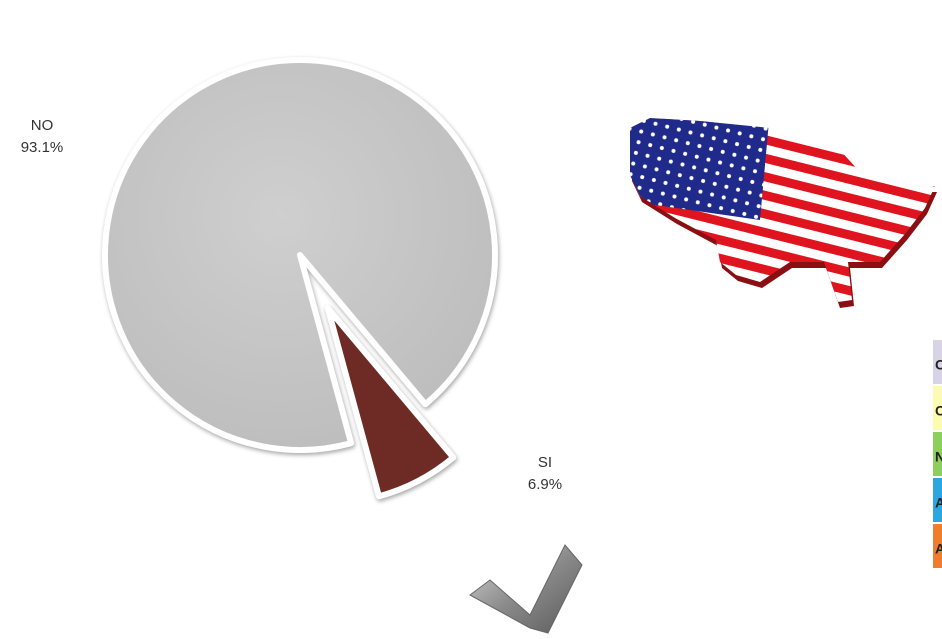 This screenshot has height=639, width=942. I want to click on pie-slice, so click(390, 402).